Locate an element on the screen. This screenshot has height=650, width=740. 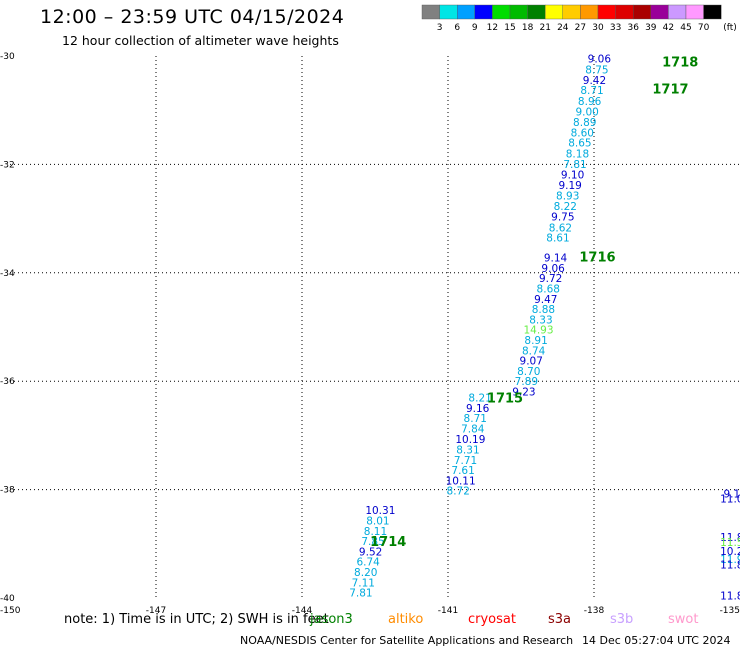
swh-value: 9.14 is located at coordinates (556, 259).